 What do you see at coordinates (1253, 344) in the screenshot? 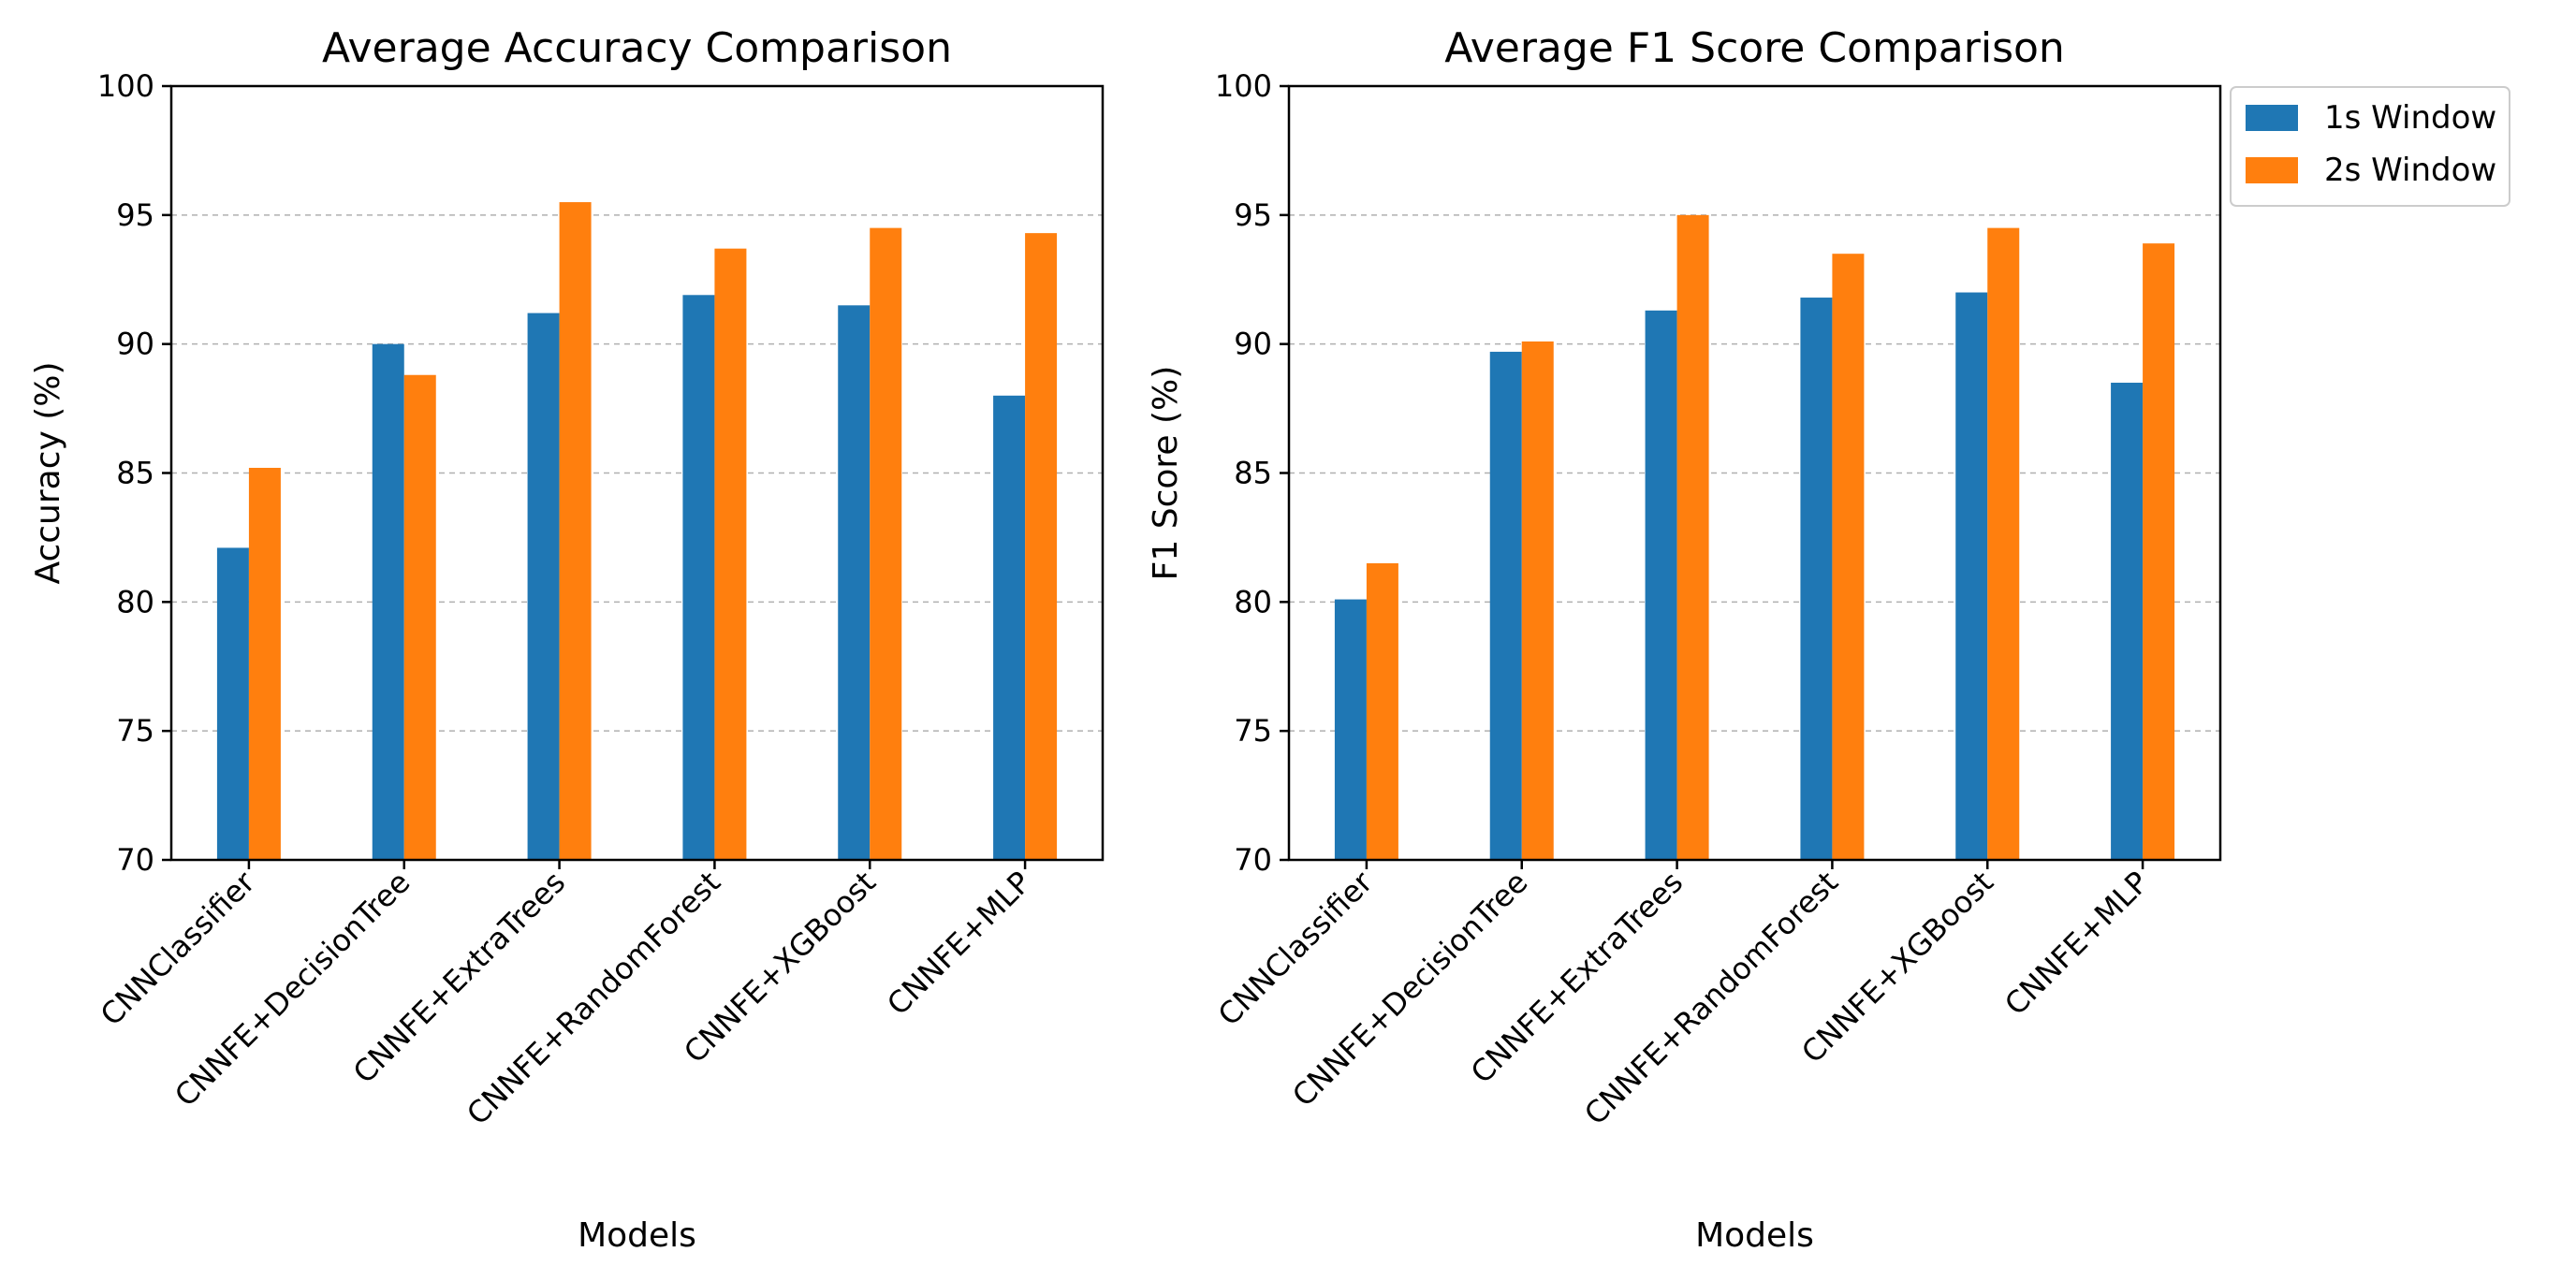
I see `f1-y-tick-label: 90` at bounding box center [1253, 344].